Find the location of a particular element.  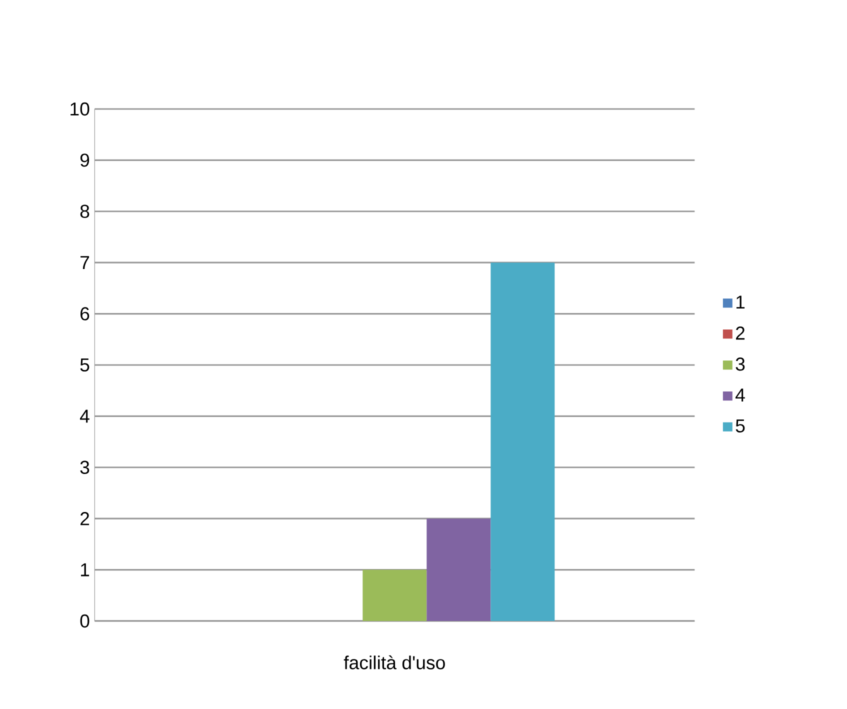

y-tick-label: 8 is located at coordinates (85, 211).